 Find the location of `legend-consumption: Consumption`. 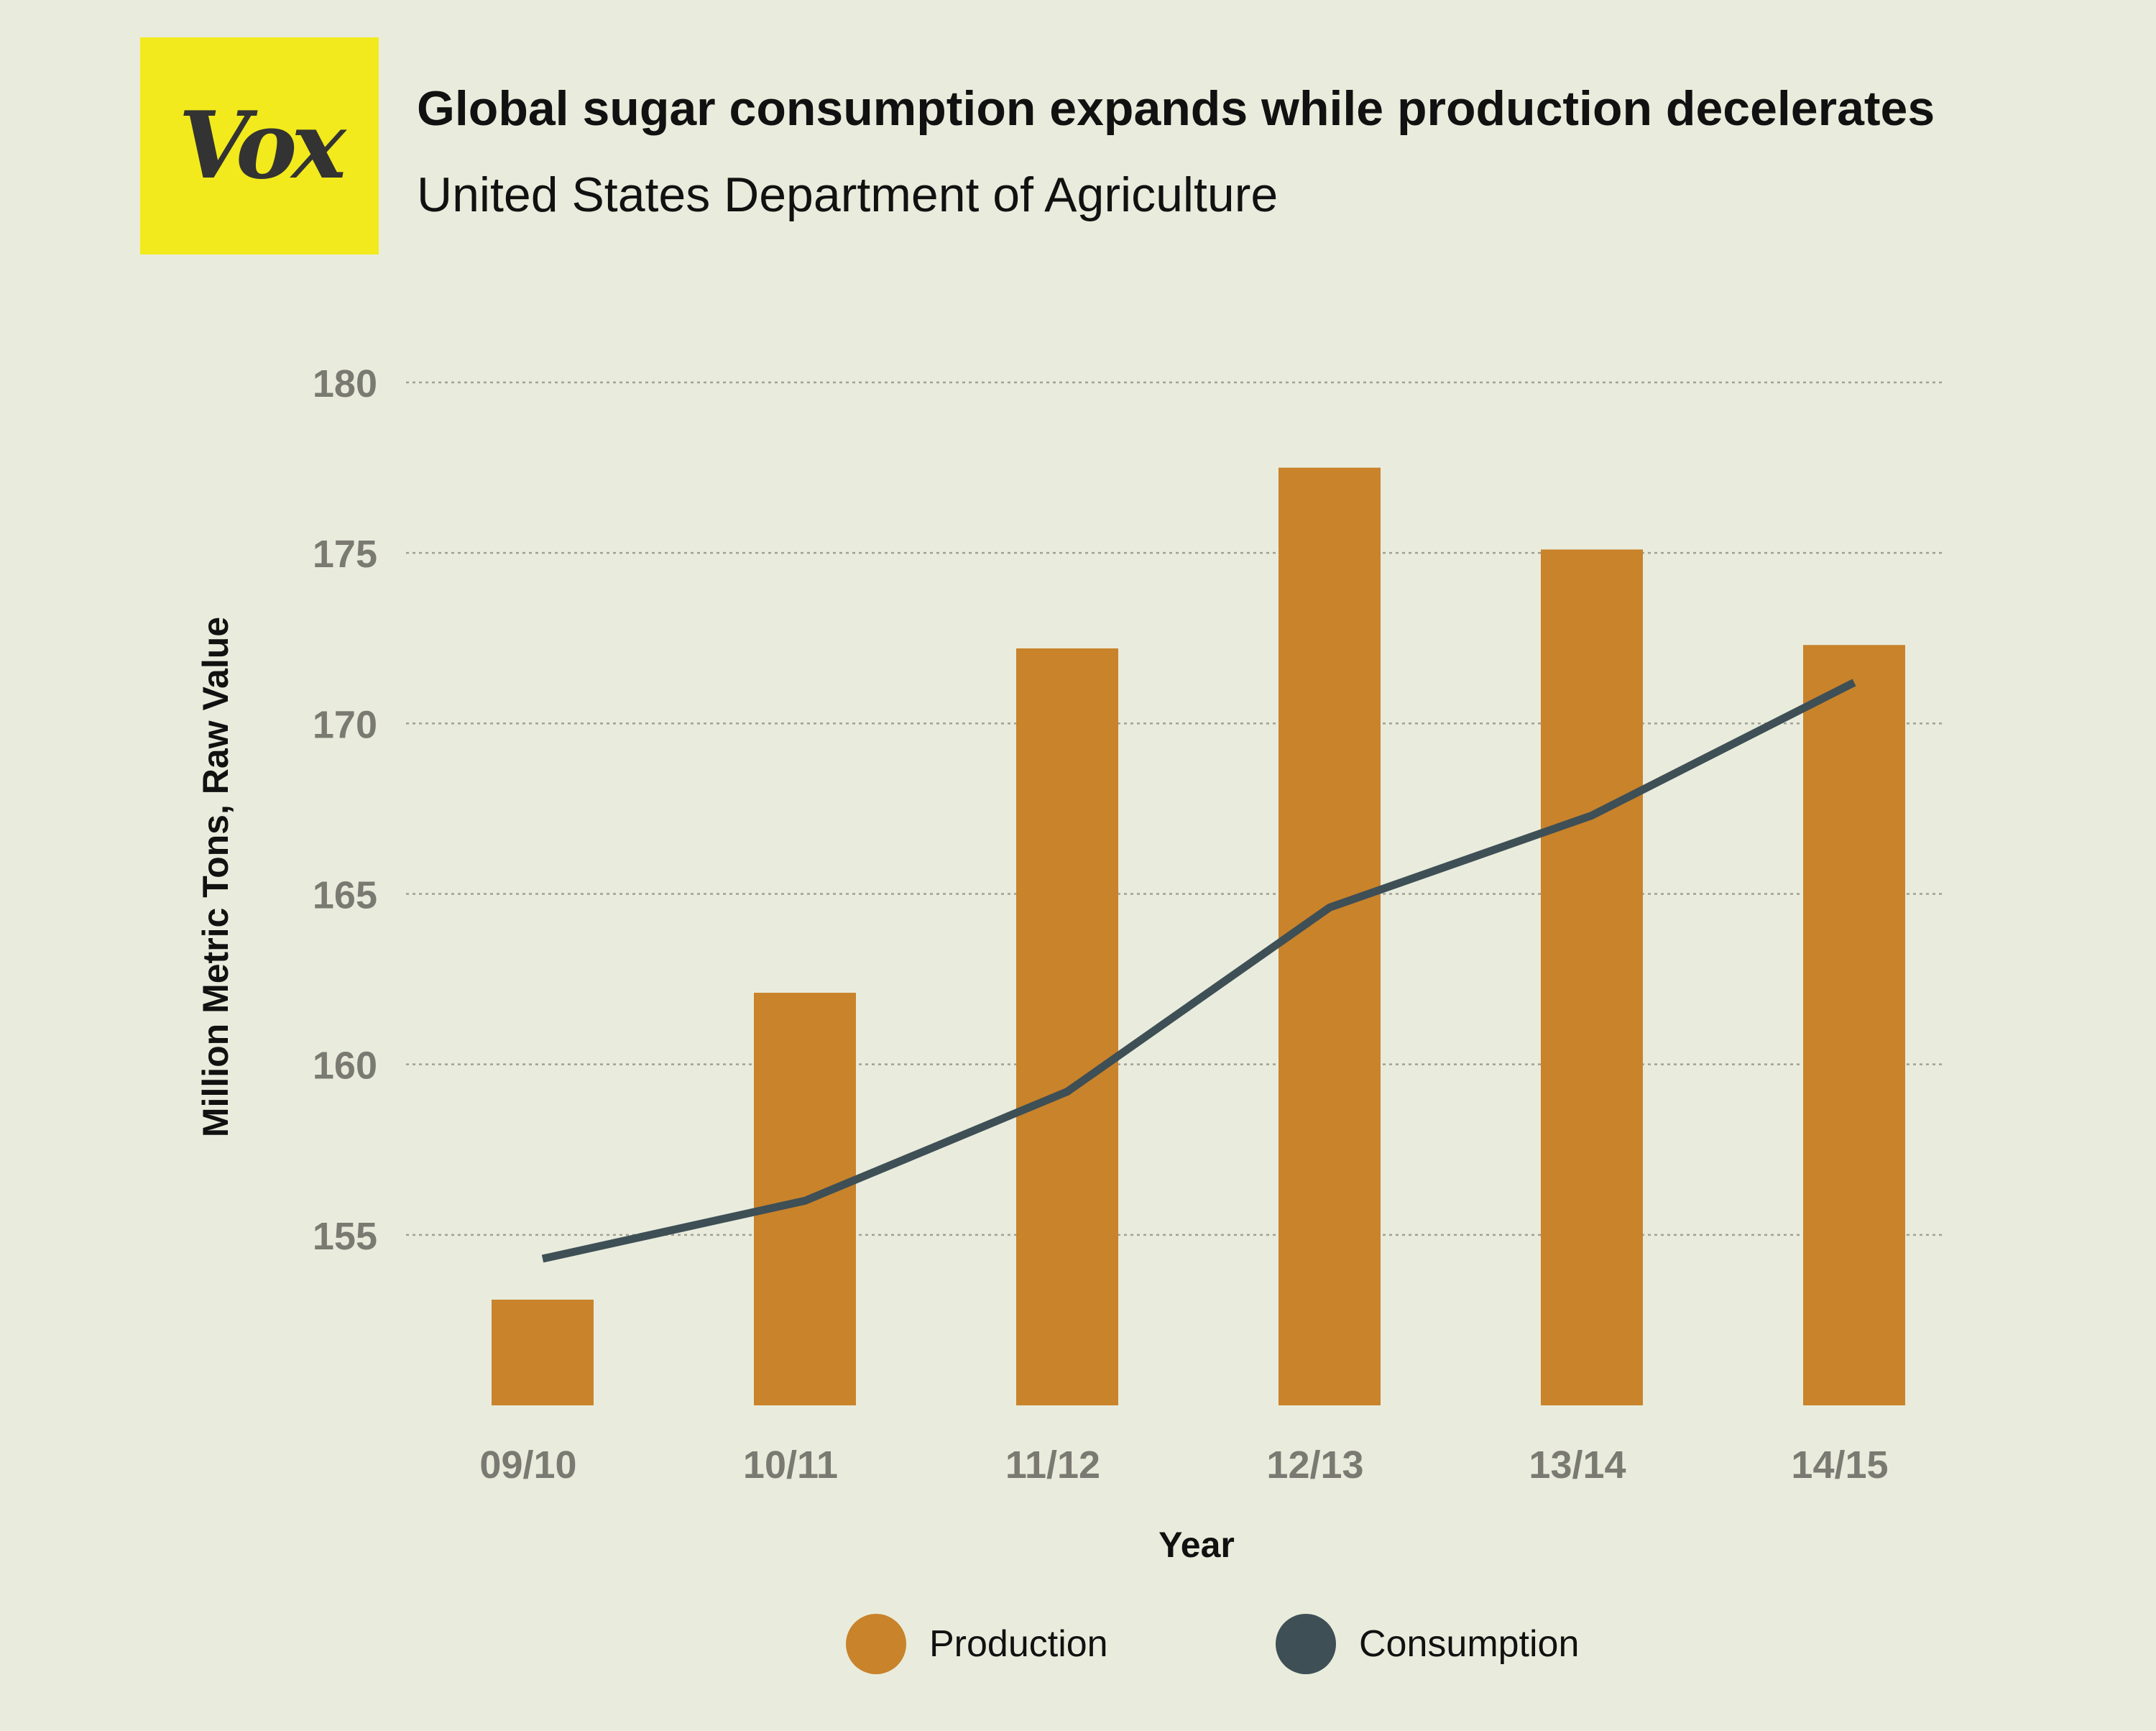

legend-consumption: Consumption is located at coordinates (1427, 1644).